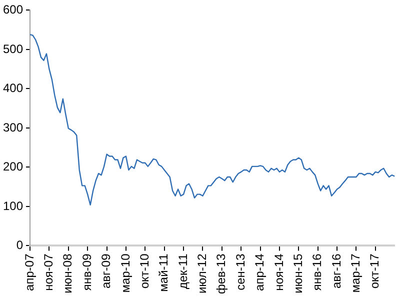 The height and width of the screenshot is (297, 412). Describe the element at coordinates (13, 205) in the screenshot. I see `y-tick-label: 100` at that location.